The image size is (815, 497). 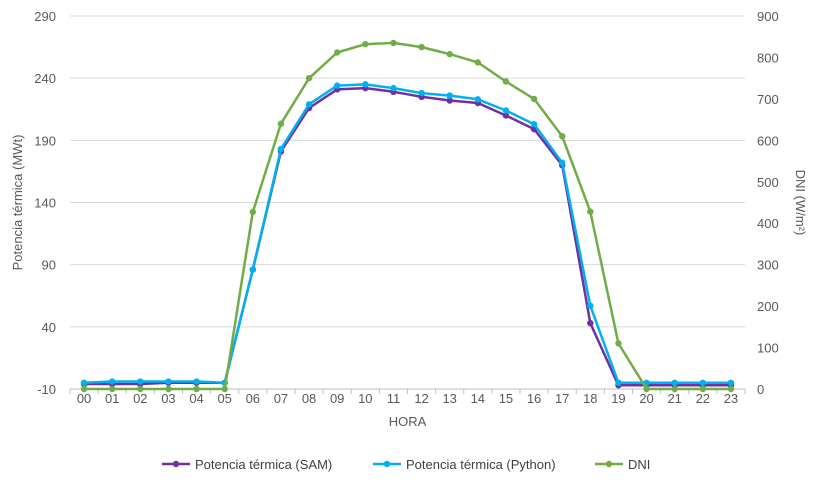 What do you see at coordinates (618, 398) in the screenshot?
I see `x-tick-label: 19` at bounding box center [618, 398].